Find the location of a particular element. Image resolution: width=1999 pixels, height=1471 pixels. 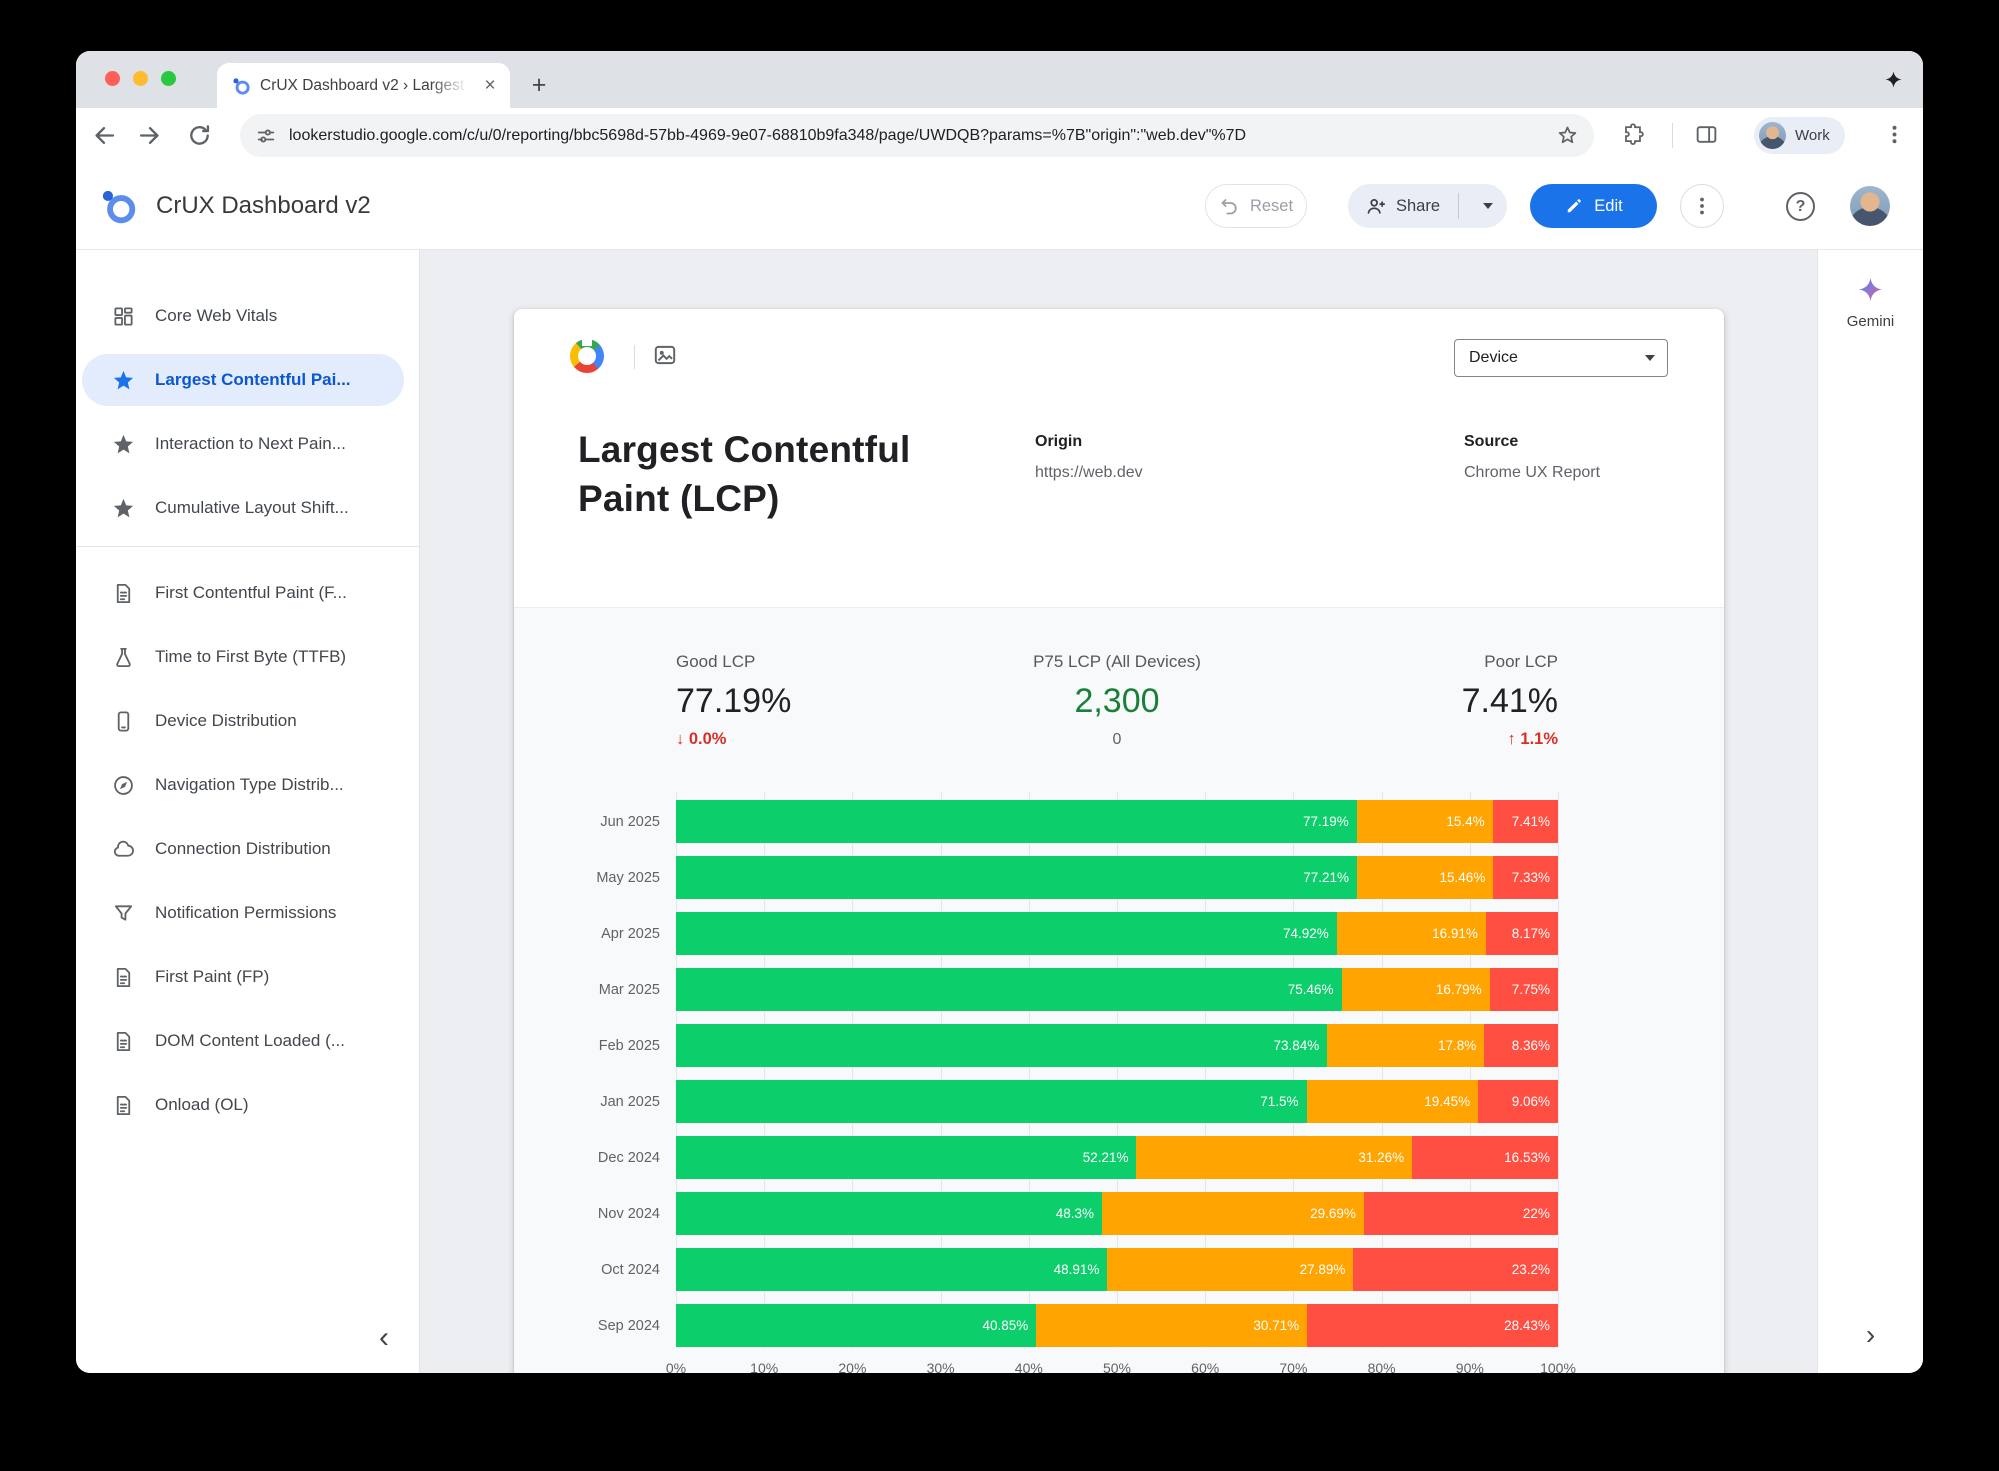

sidebar-item: Core Web Vitals is located at coordinates (243, 316).